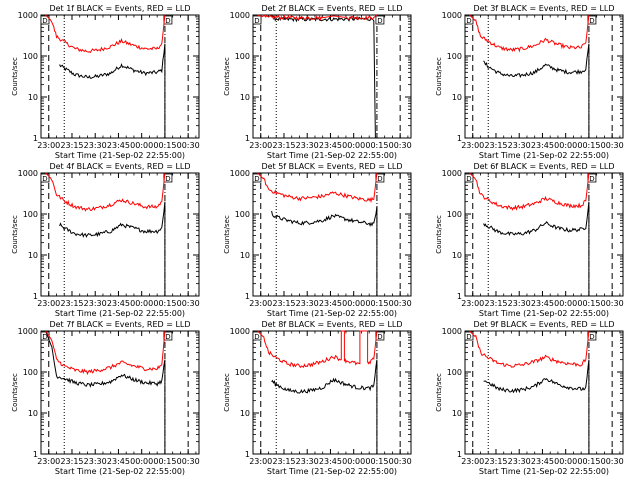 The height and width of the screenshot is (480, 640). Describe the element at coordinates (331, 166) in the screenshot. I see `panel-title: Det 5f BLACK = Events, RED = LLD` at that location.